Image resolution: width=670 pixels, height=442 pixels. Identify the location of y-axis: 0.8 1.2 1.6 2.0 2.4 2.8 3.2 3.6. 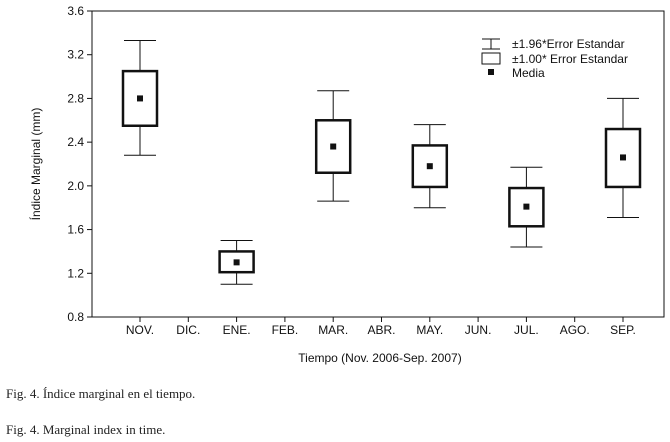
(79, 164).